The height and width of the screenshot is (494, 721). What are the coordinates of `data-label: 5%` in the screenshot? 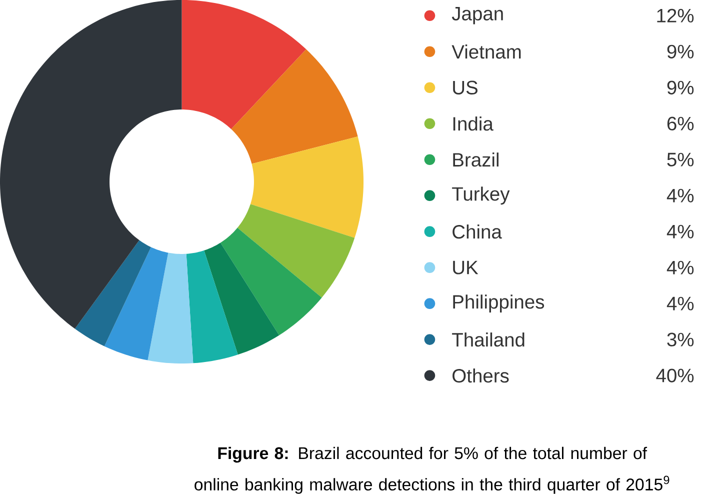 It's located at (680, 159).